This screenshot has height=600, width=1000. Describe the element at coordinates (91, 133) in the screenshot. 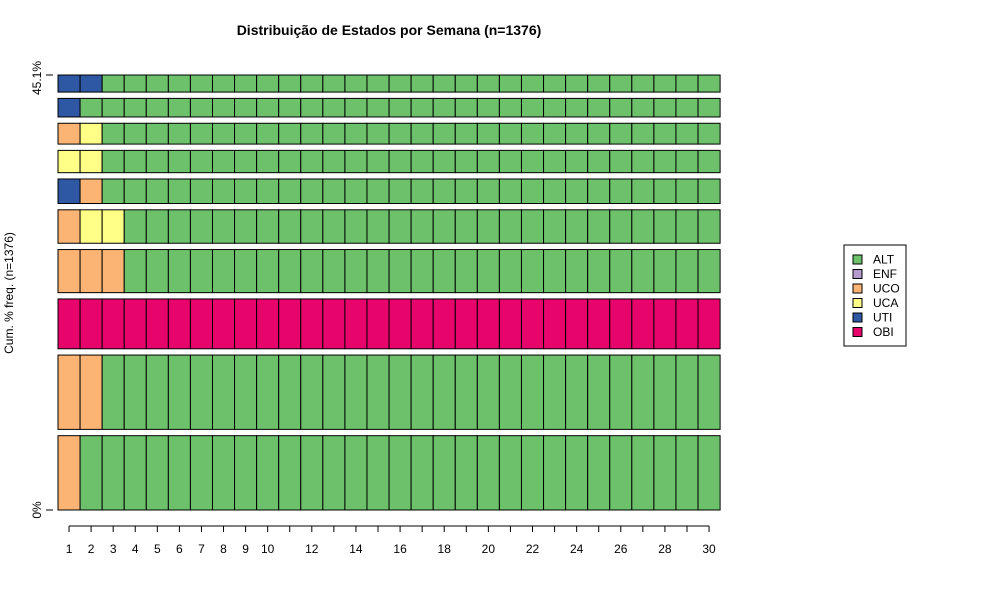

I see `bar-segment-uca` at that location.